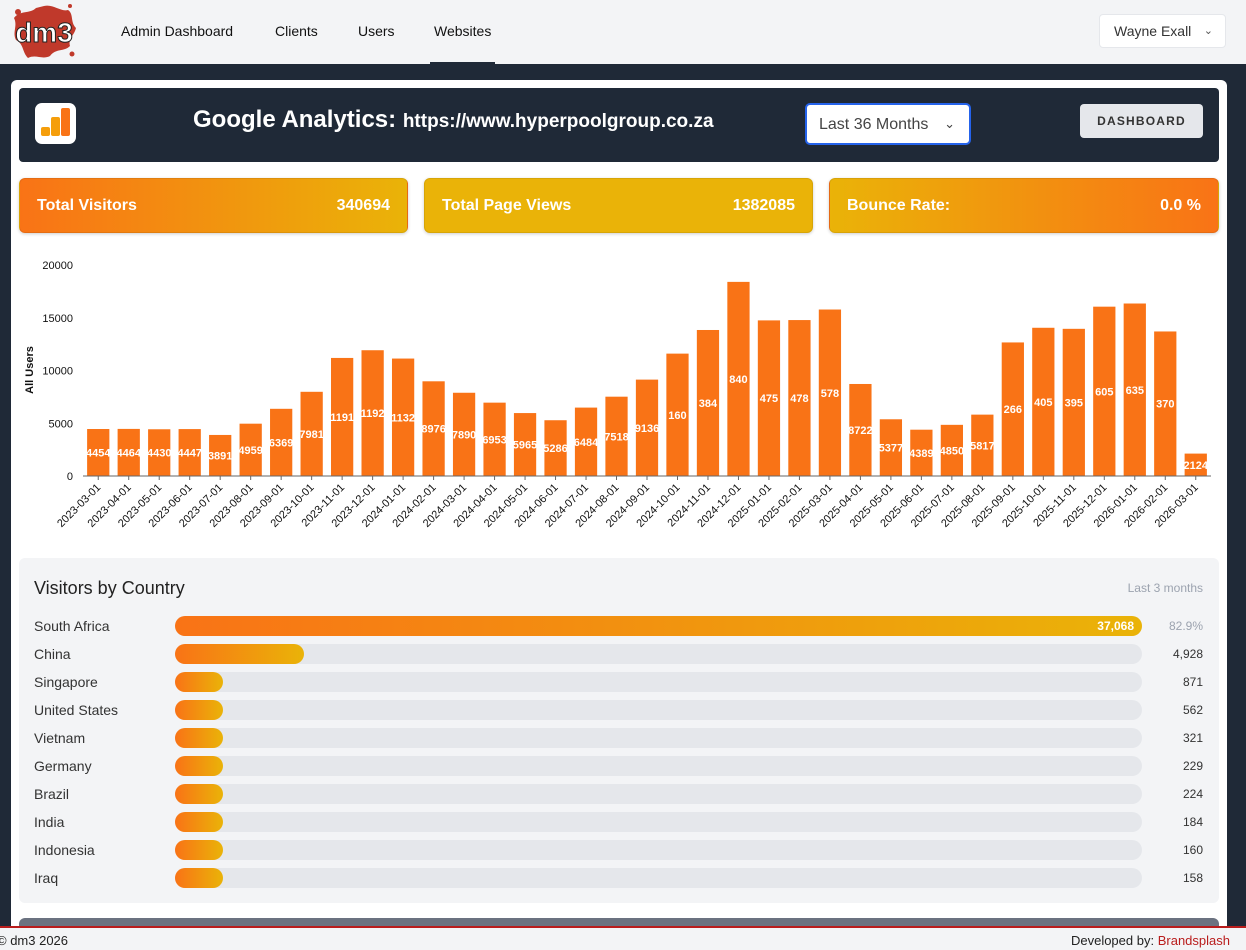 Image resolution: width=1246 pixels, height=950 pixels. Describe the element at coordinates (49, 822) in the screenshot. I see `country-name: India` at that location.